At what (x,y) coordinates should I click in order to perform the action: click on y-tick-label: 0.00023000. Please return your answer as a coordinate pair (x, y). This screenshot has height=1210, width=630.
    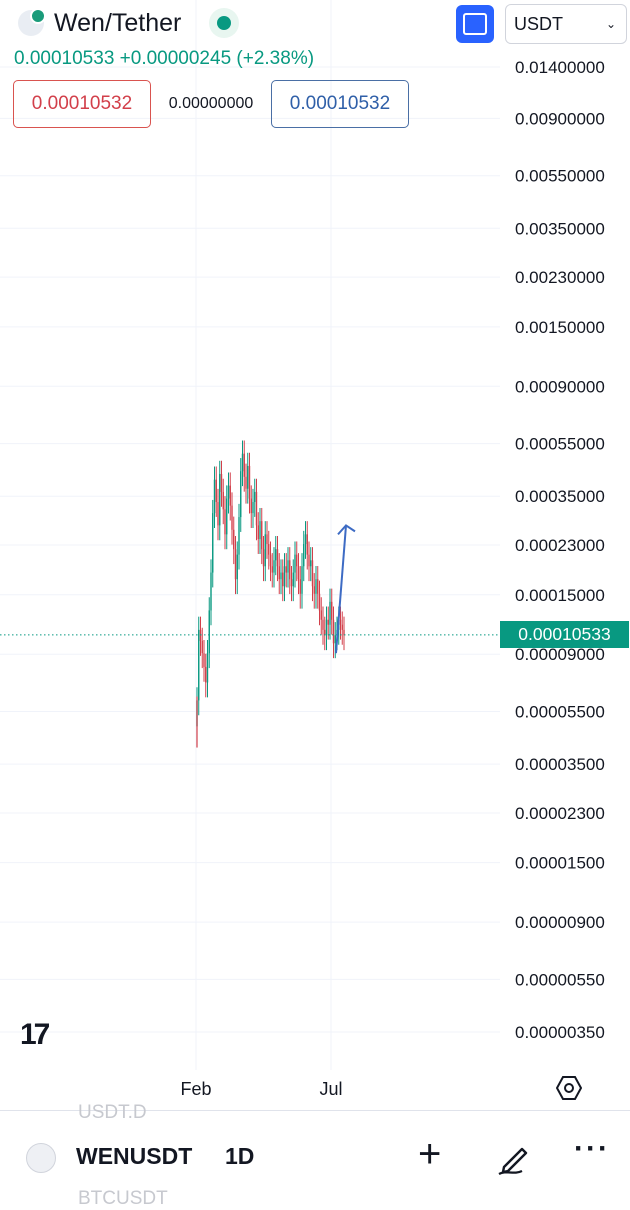
    Looking at the image, I should click on (560, 545).